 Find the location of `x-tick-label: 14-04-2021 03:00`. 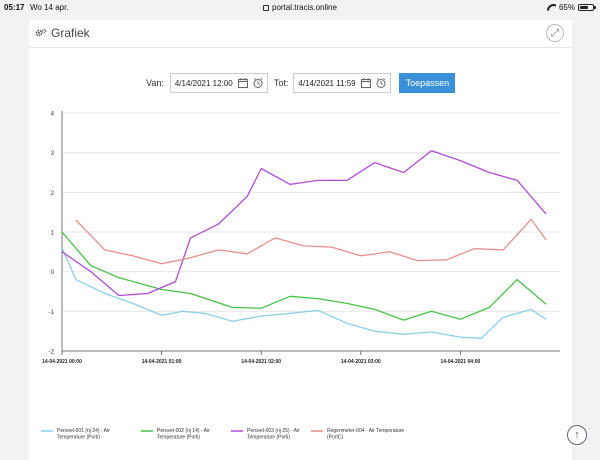

x-tick-label: 14-04-2021 03:00 is located at coordinates (361, 362).